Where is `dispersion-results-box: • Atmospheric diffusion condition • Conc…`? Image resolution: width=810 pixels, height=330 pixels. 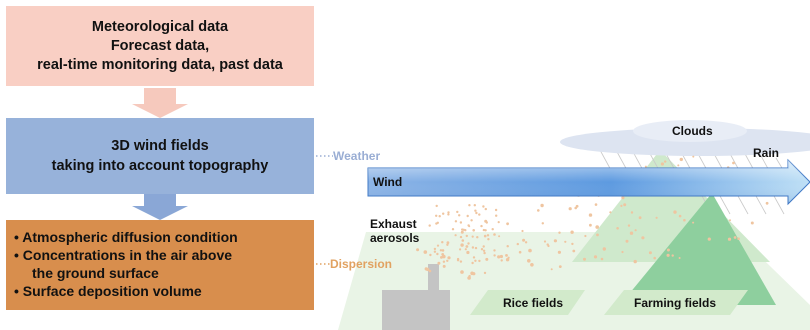 dispersion-results-box: • Atmospheric diffusion condition • Conc… is located at coordinates (160, 265).